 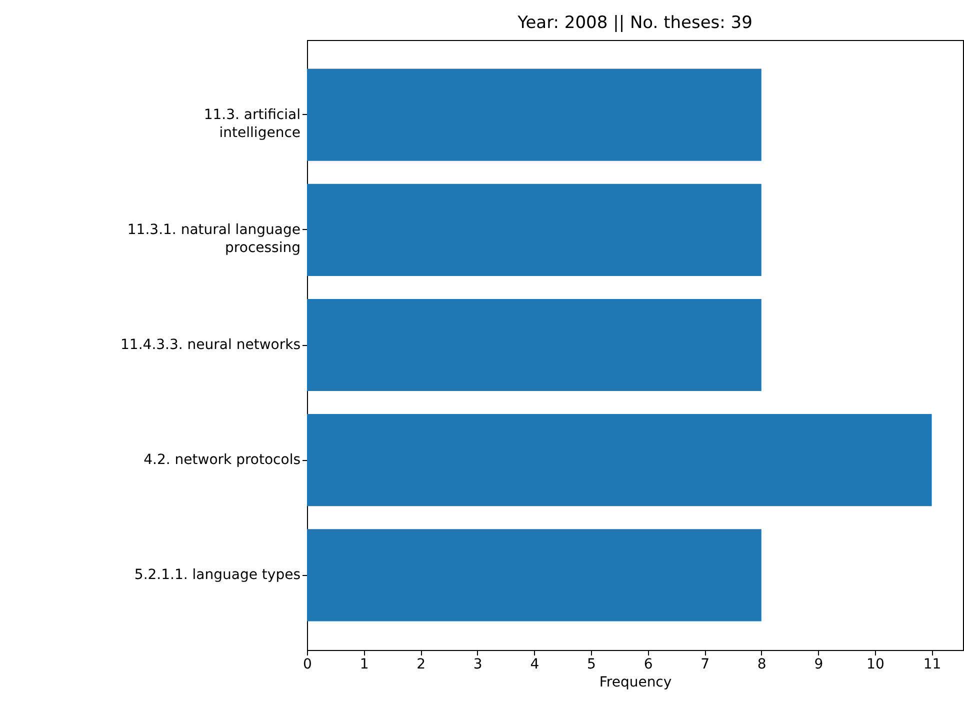 I want to click on y-tick-label: 11.4.3.3. neural networks, so click(x=210, y=345).